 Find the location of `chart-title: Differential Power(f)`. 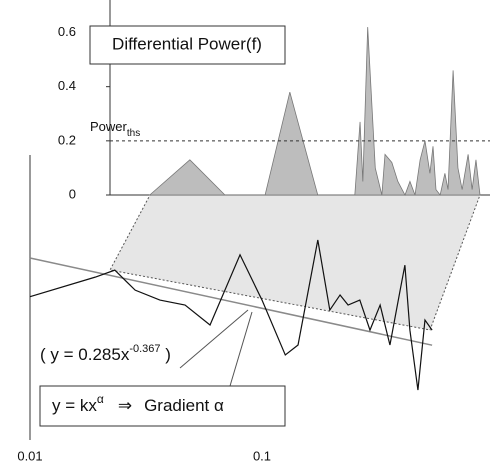

chart-title: Differential Power(f) is located at coordinates (187, 43).